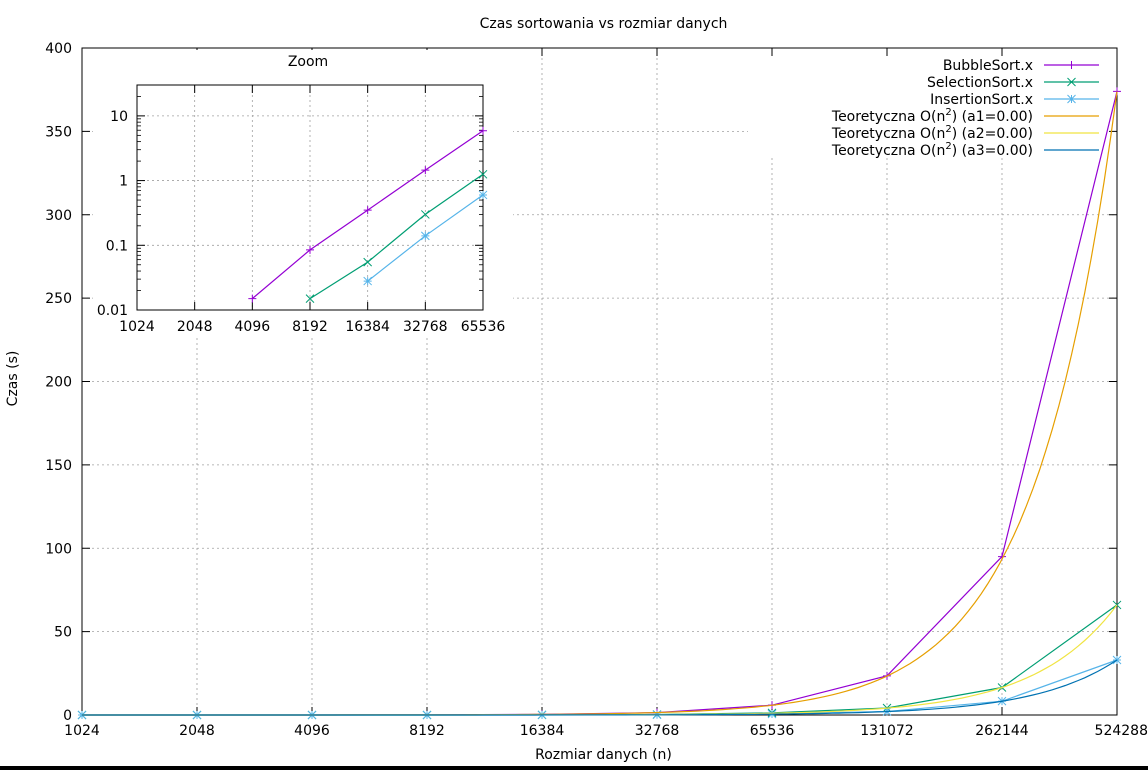 This screenshot has width=1148, height=770. I want to click on inset-xtick-label: 2048, so click(195, 327).